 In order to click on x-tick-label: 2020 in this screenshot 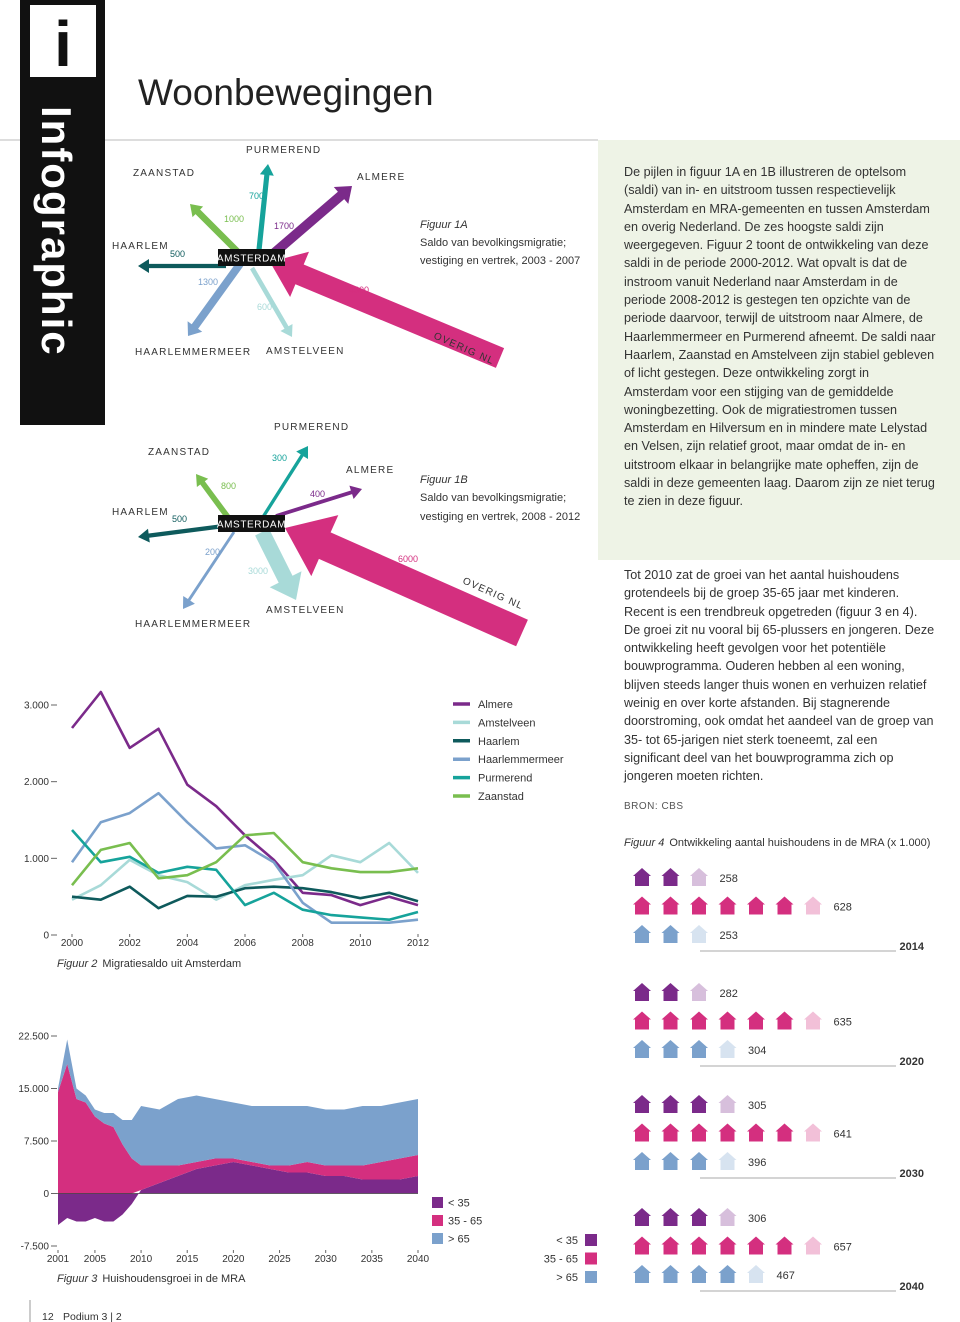, I will do `click(233, 1259)`.